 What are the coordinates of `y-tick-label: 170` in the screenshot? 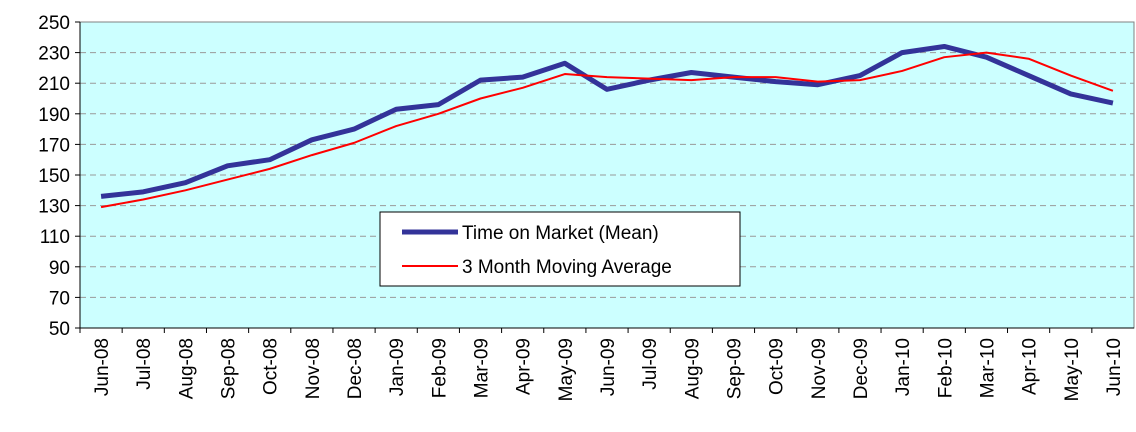 It's located at (54, 145).